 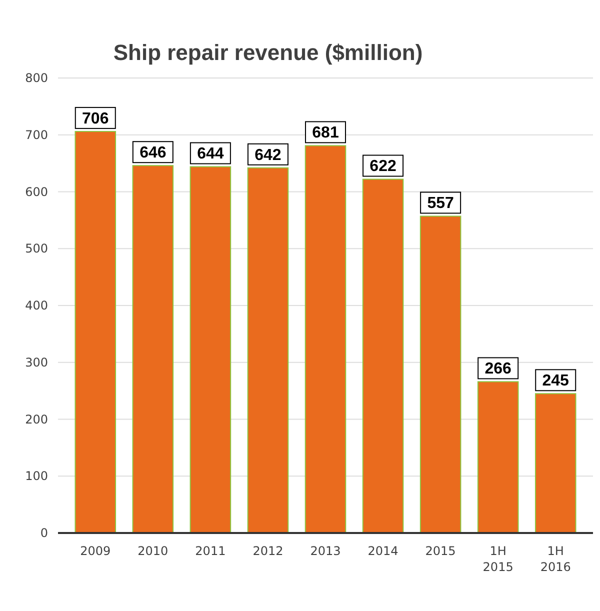 What do you see at coordinates (383, 167) in the screenshot?
I see `data-label: 622` at bounding box center [383, 167].